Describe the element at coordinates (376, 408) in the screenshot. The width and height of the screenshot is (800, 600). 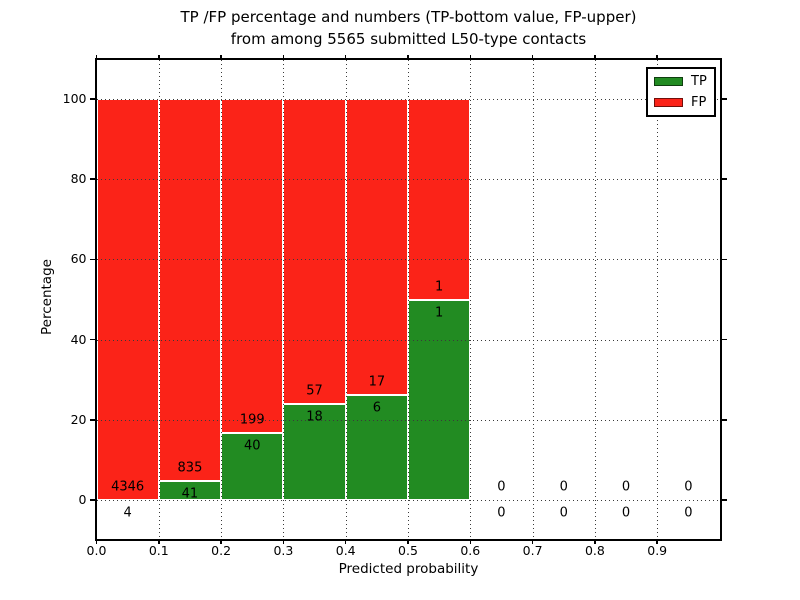
I see `tp-count-label: 6` at that location.